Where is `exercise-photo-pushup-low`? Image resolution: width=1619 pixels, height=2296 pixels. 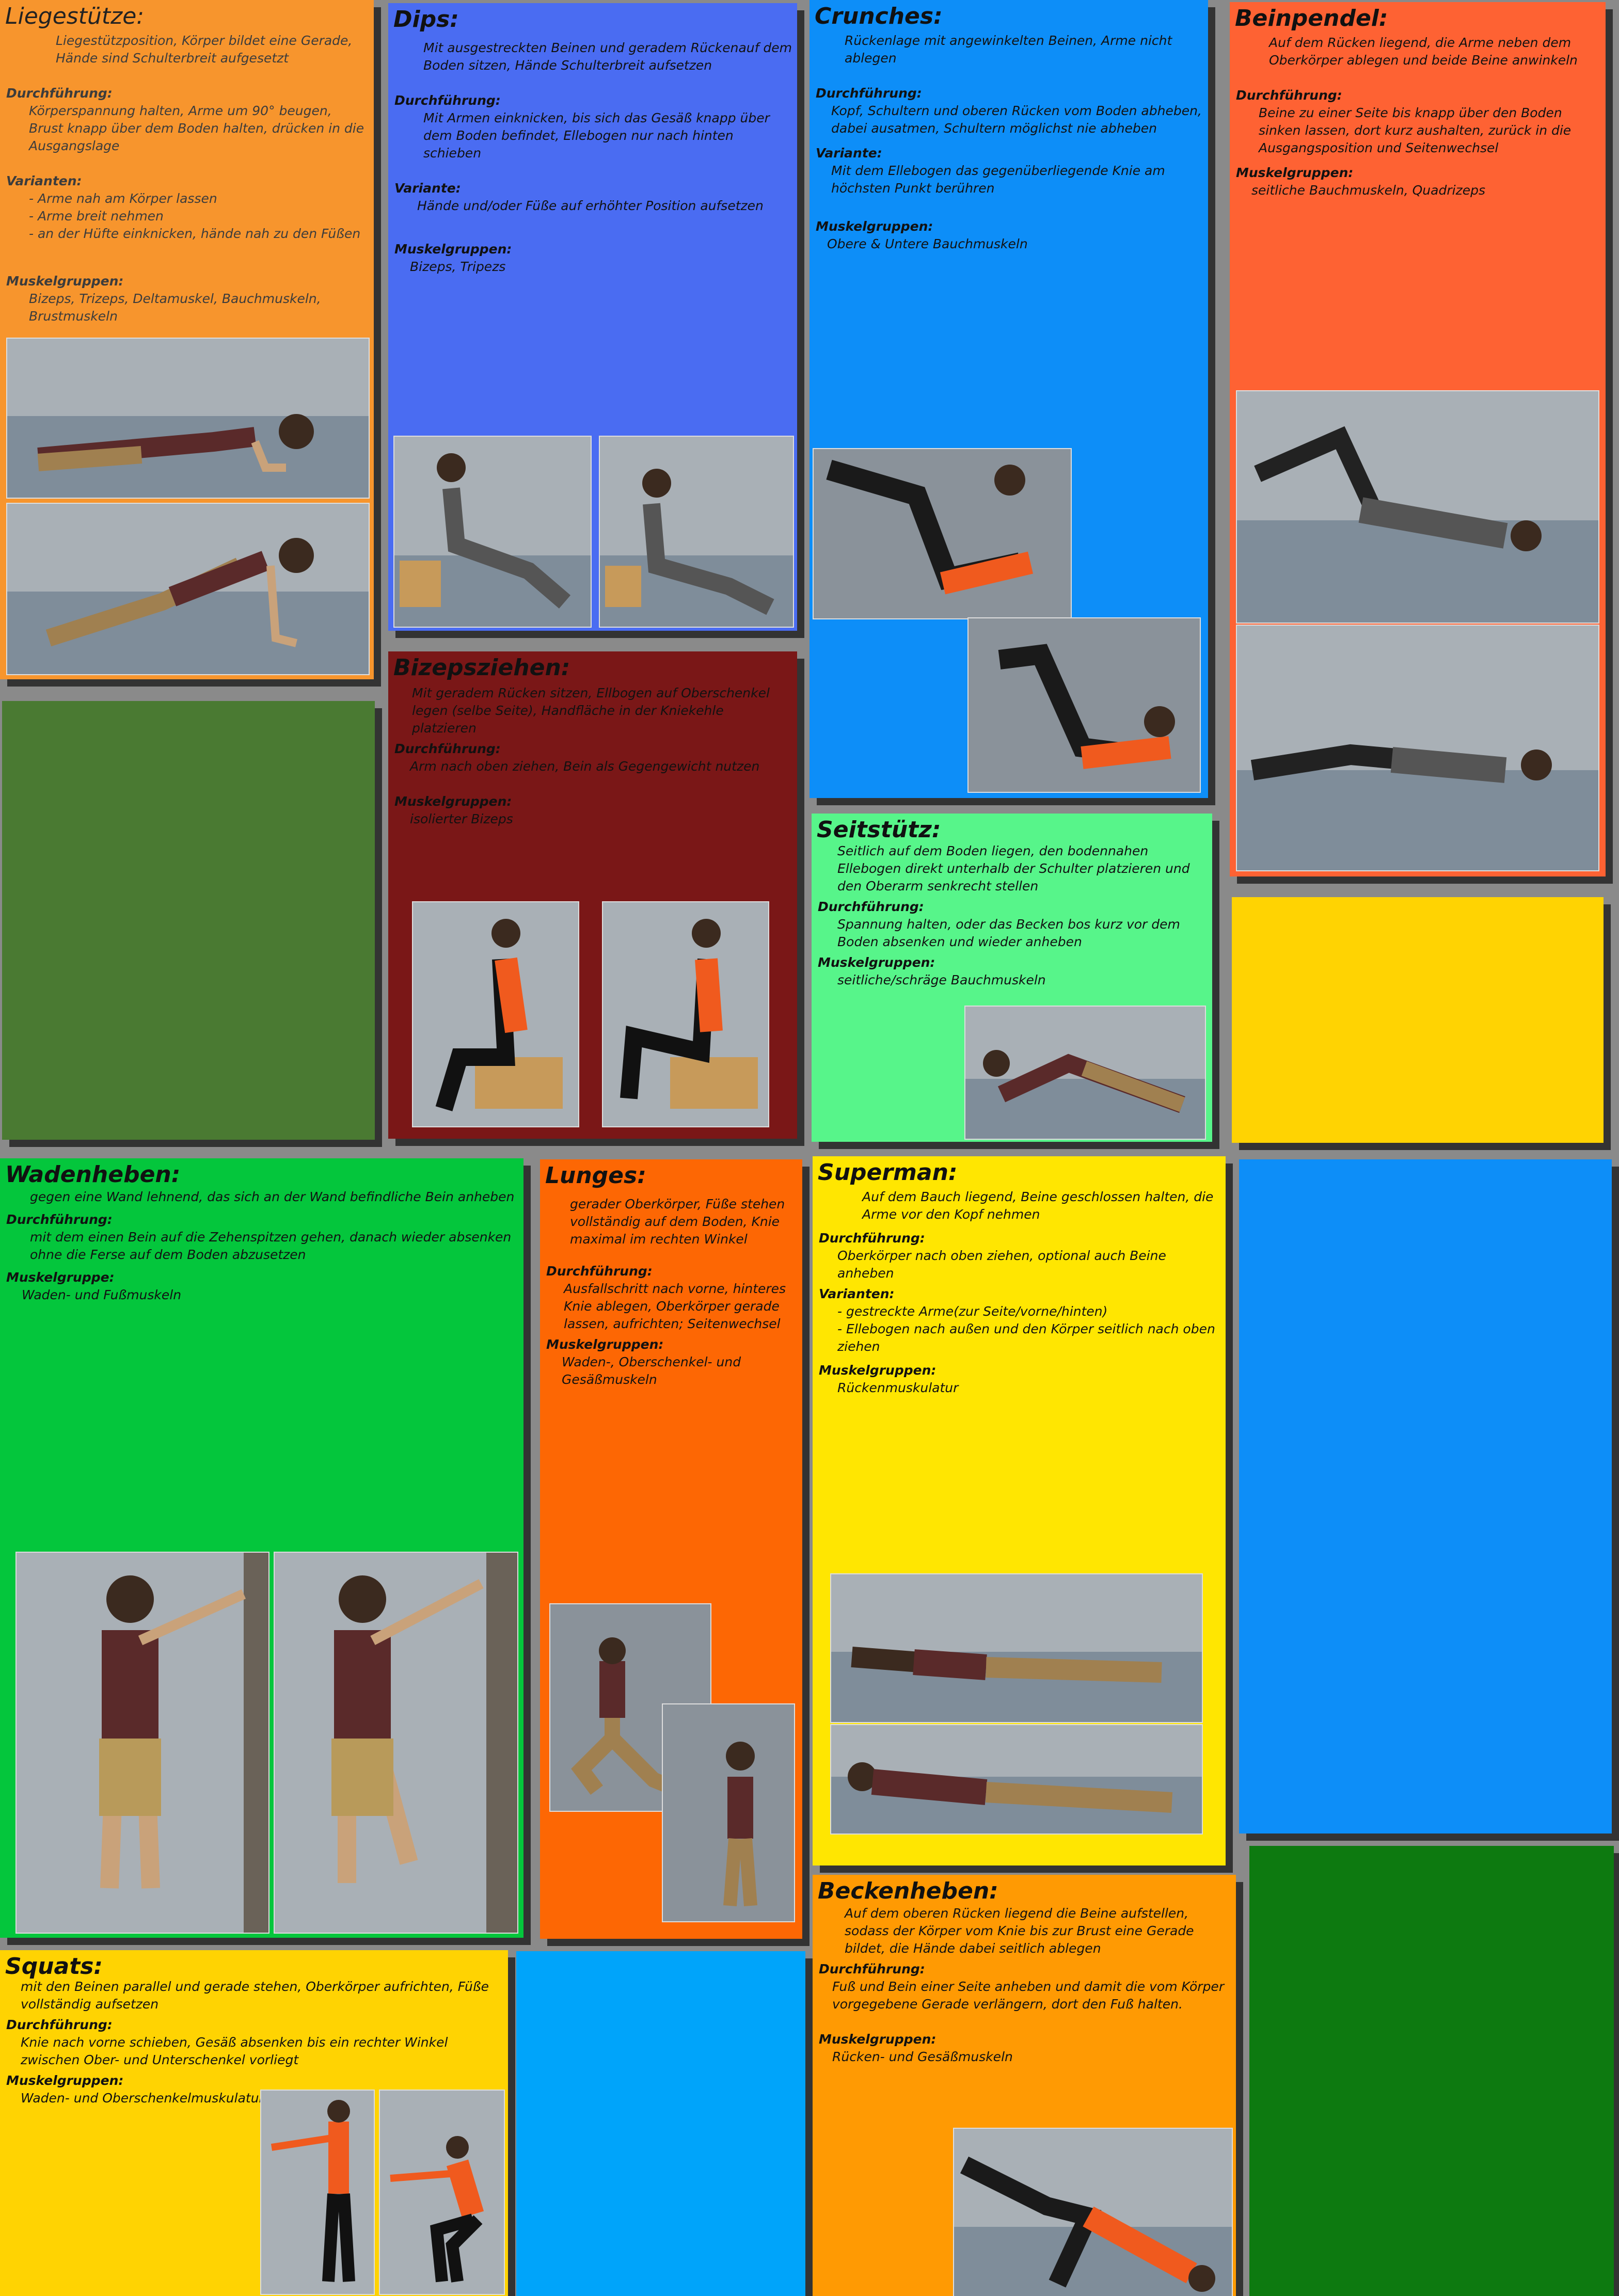 exercise-photo-pushup-low is located at coordinates (188, 418).